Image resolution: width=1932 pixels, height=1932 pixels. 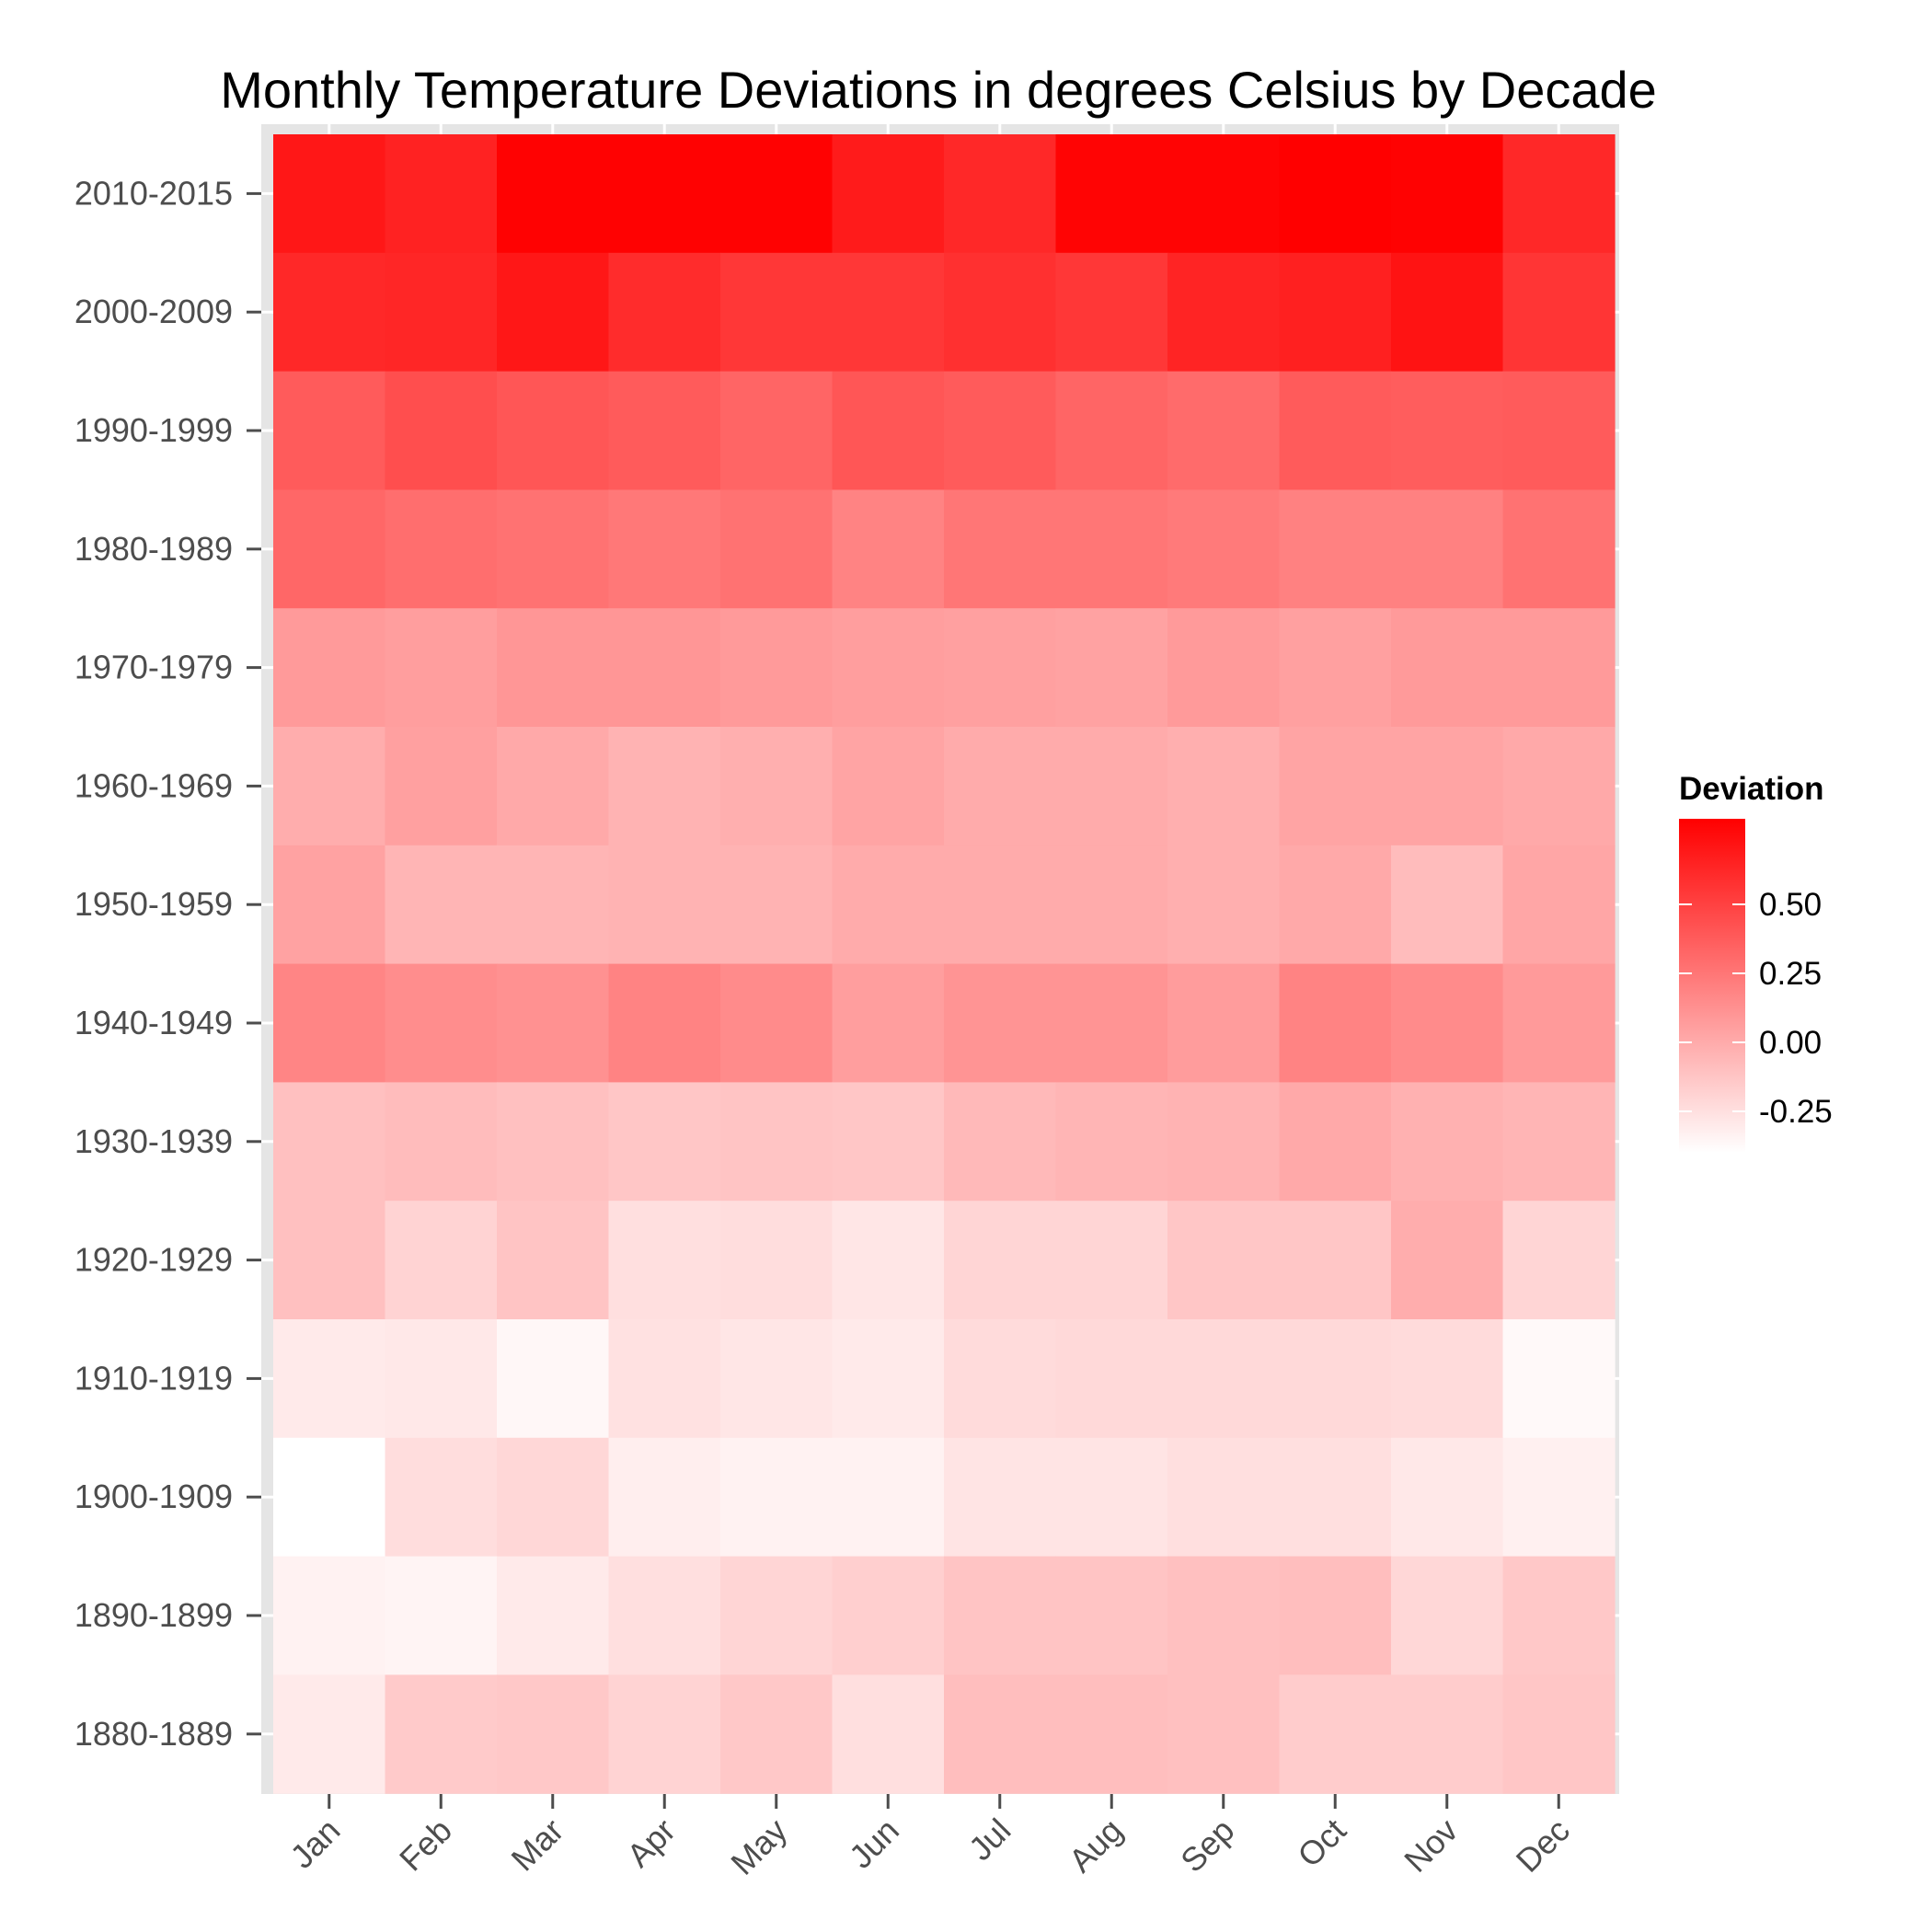 I want to click on y-tick-label: 1900-1909, so click(x=154, y=1496).